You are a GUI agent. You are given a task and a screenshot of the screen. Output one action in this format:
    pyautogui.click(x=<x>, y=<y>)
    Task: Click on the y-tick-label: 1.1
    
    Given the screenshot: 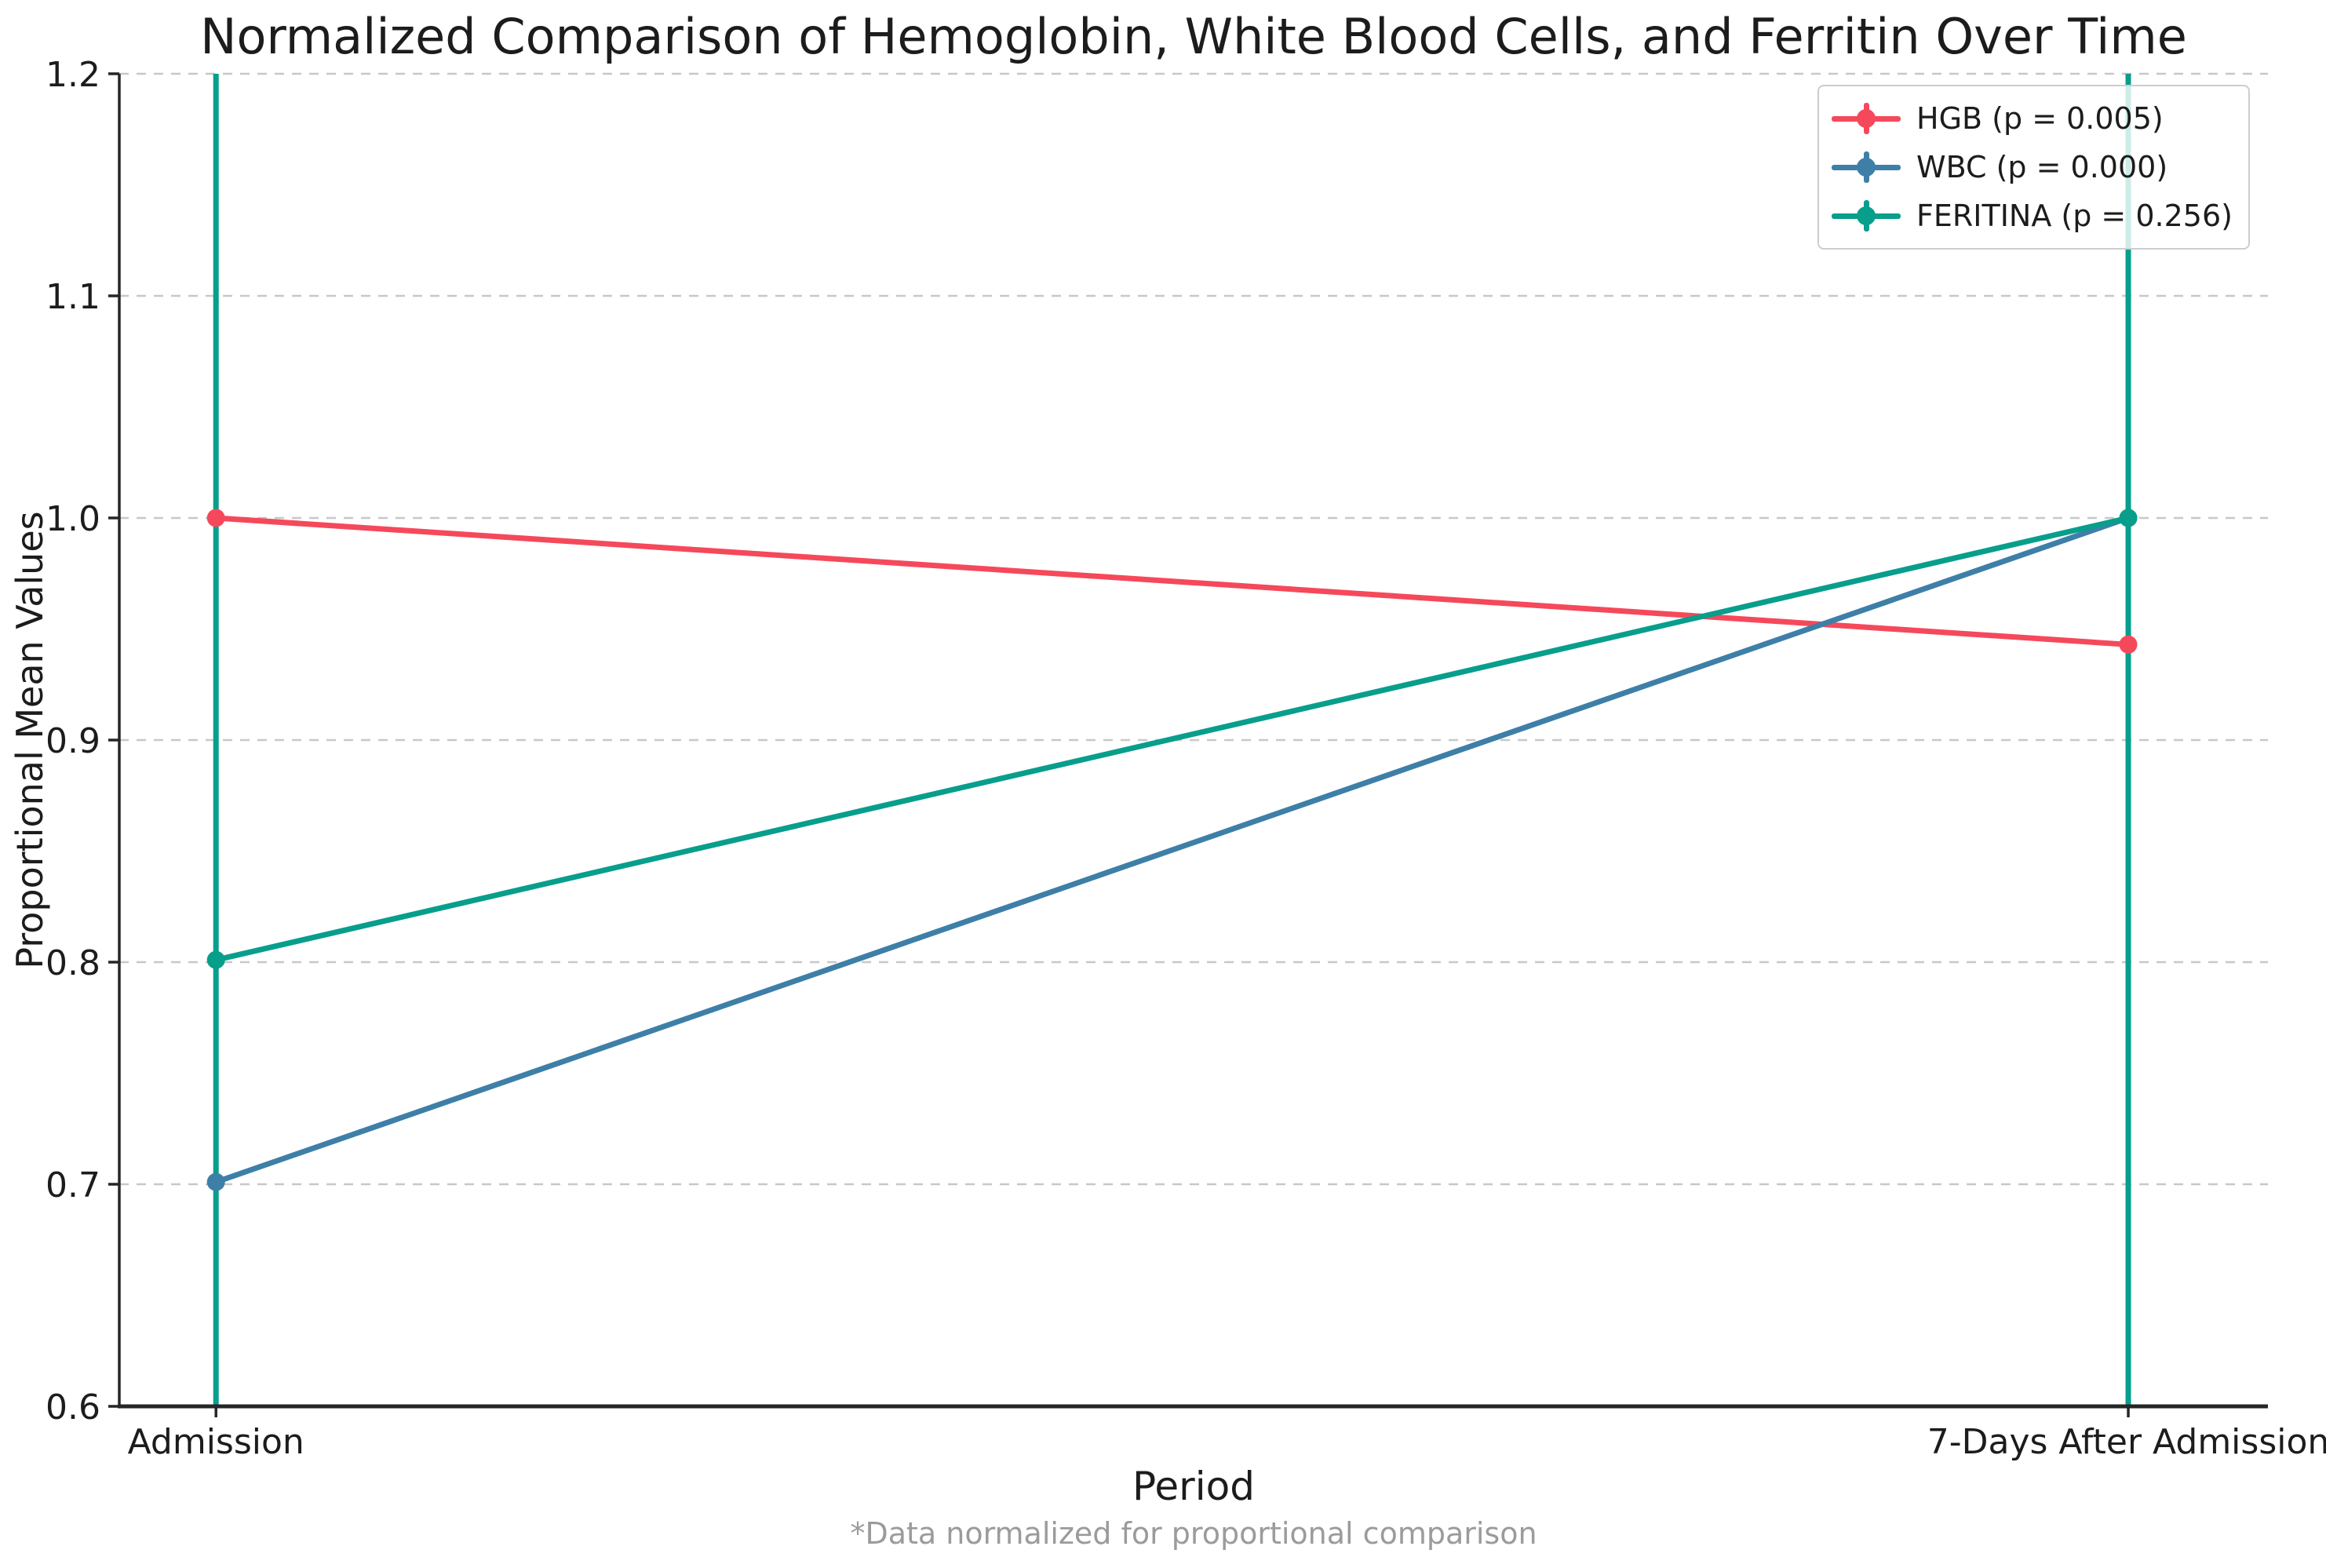 What is the action you would take?
    pyautogui.click(x=73, y=297)
    